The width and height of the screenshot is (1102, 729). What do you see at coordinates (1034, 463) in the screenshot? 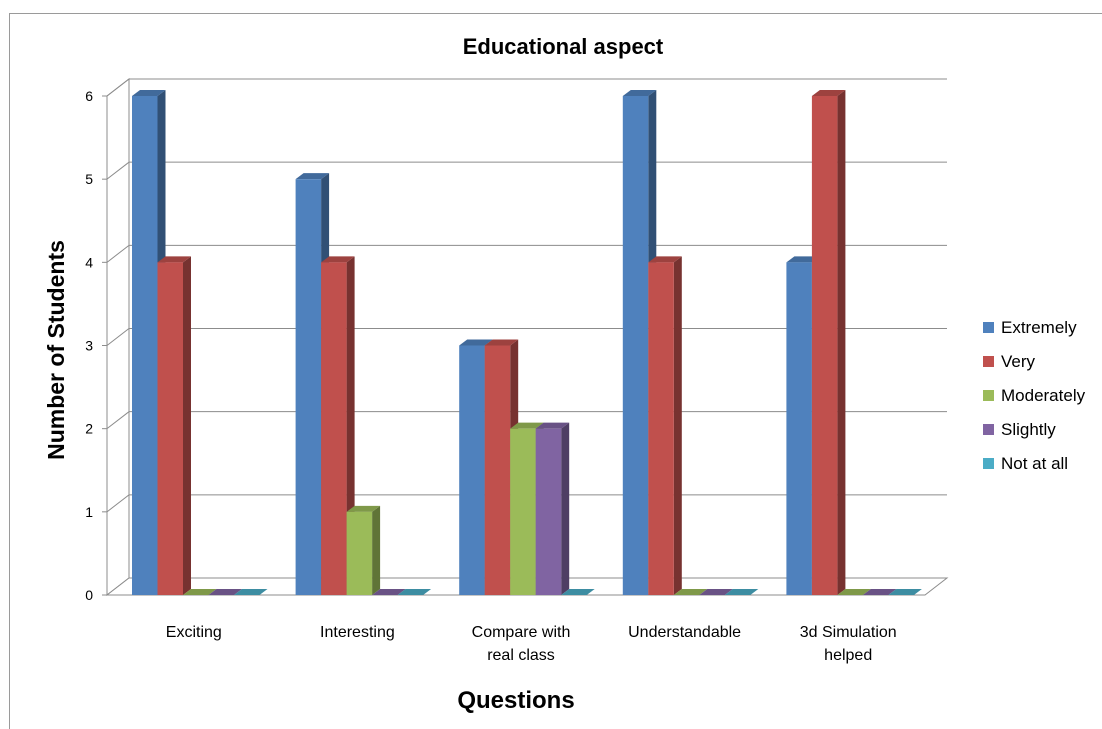
I see `legend-label: Not at all` at bounding box center [1034, 463].